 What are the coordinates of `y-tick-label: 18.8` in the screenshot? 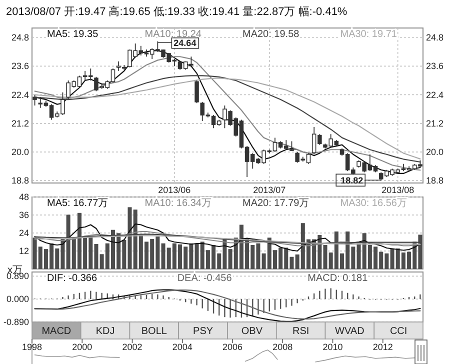 It's located at (20, 181).